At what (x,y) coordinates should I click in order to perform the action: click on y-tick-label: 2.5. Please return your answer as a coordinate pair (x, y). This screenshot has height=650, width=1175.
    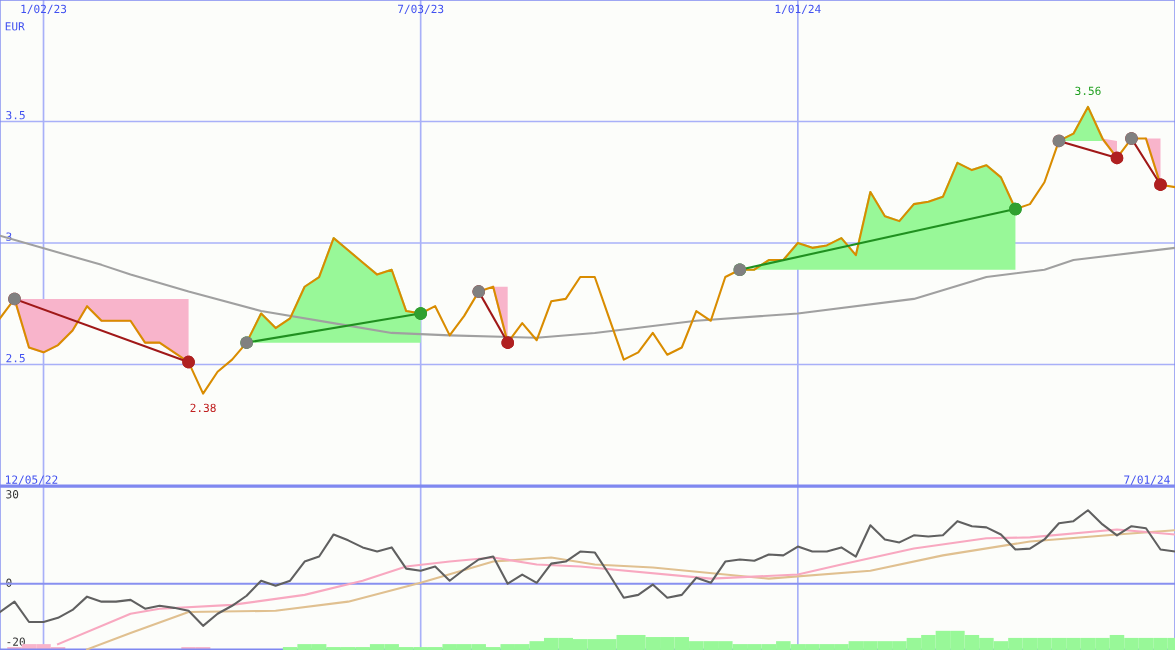
    Looking at the image, I should click on (15, 358).